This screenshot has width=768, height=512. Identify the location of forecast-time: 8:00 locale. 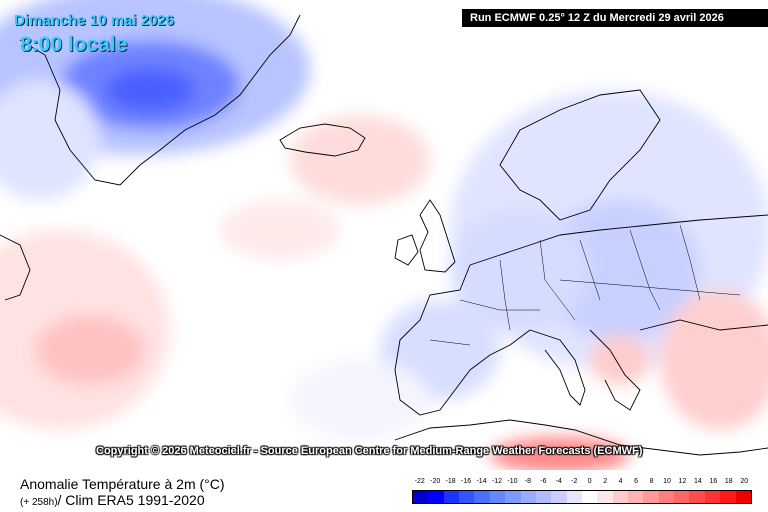
(74, 44).